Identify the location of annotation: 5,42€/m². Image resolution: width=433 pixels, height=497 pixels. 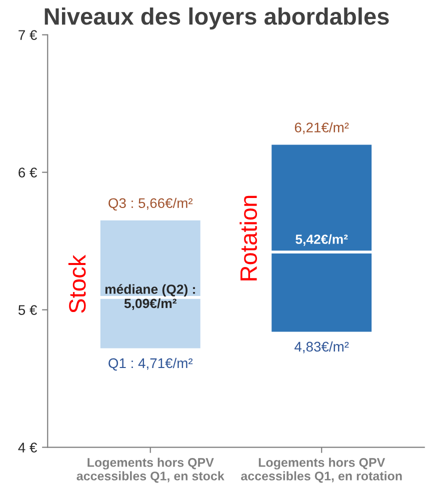
(322, 240).